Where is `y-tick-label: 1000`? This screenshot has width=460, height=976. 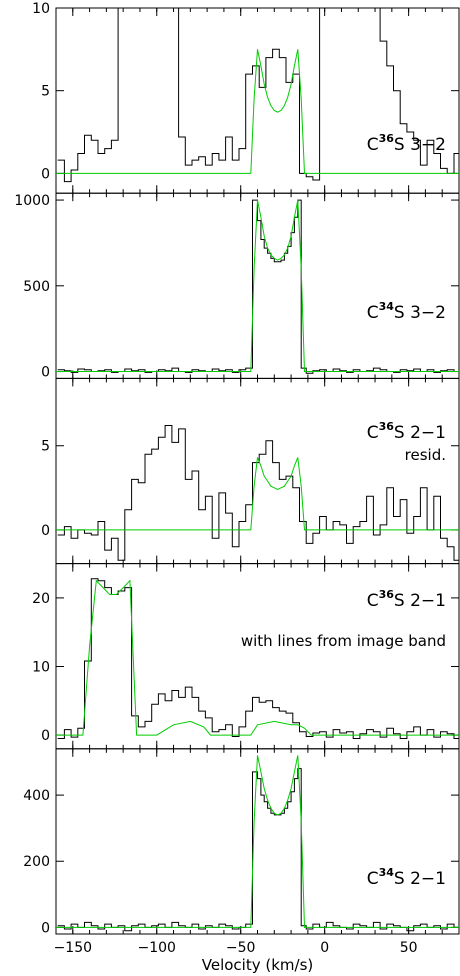
y-tick-label: 1000 is located at coordinates (32, 201).